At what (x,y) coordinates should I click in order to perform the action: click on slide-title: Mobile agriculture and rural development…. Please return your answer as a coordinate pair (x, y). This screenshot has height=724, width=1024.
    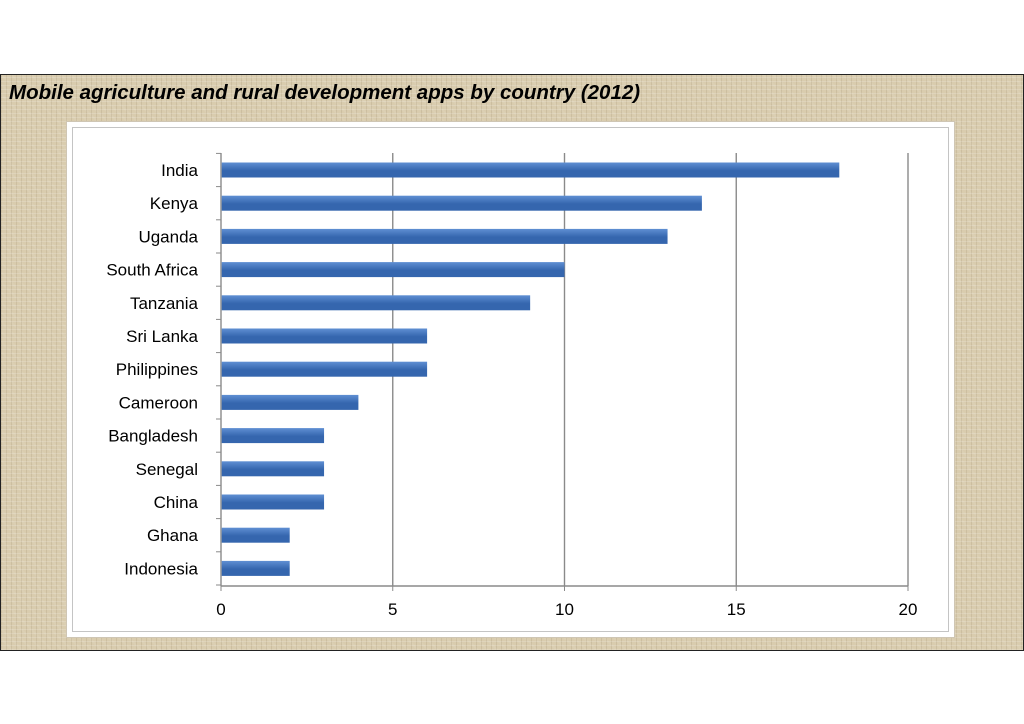
    Looking at the image, I should click on (325, 92).